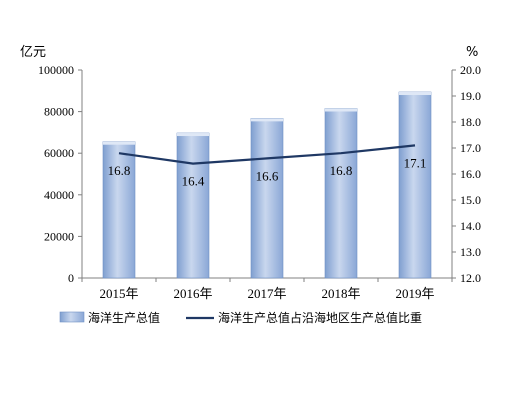 This screenshot has width=521, height=417. I want to click on right-axis-unit: %, so click(472, 52).